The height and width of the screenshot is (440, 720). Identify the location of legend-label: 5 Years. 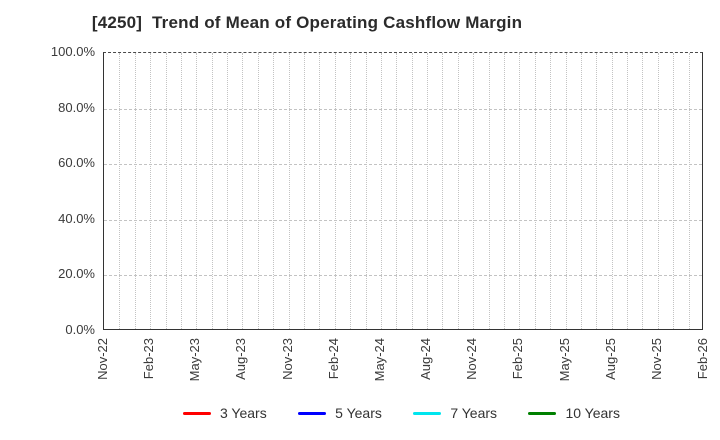
(358, 413).